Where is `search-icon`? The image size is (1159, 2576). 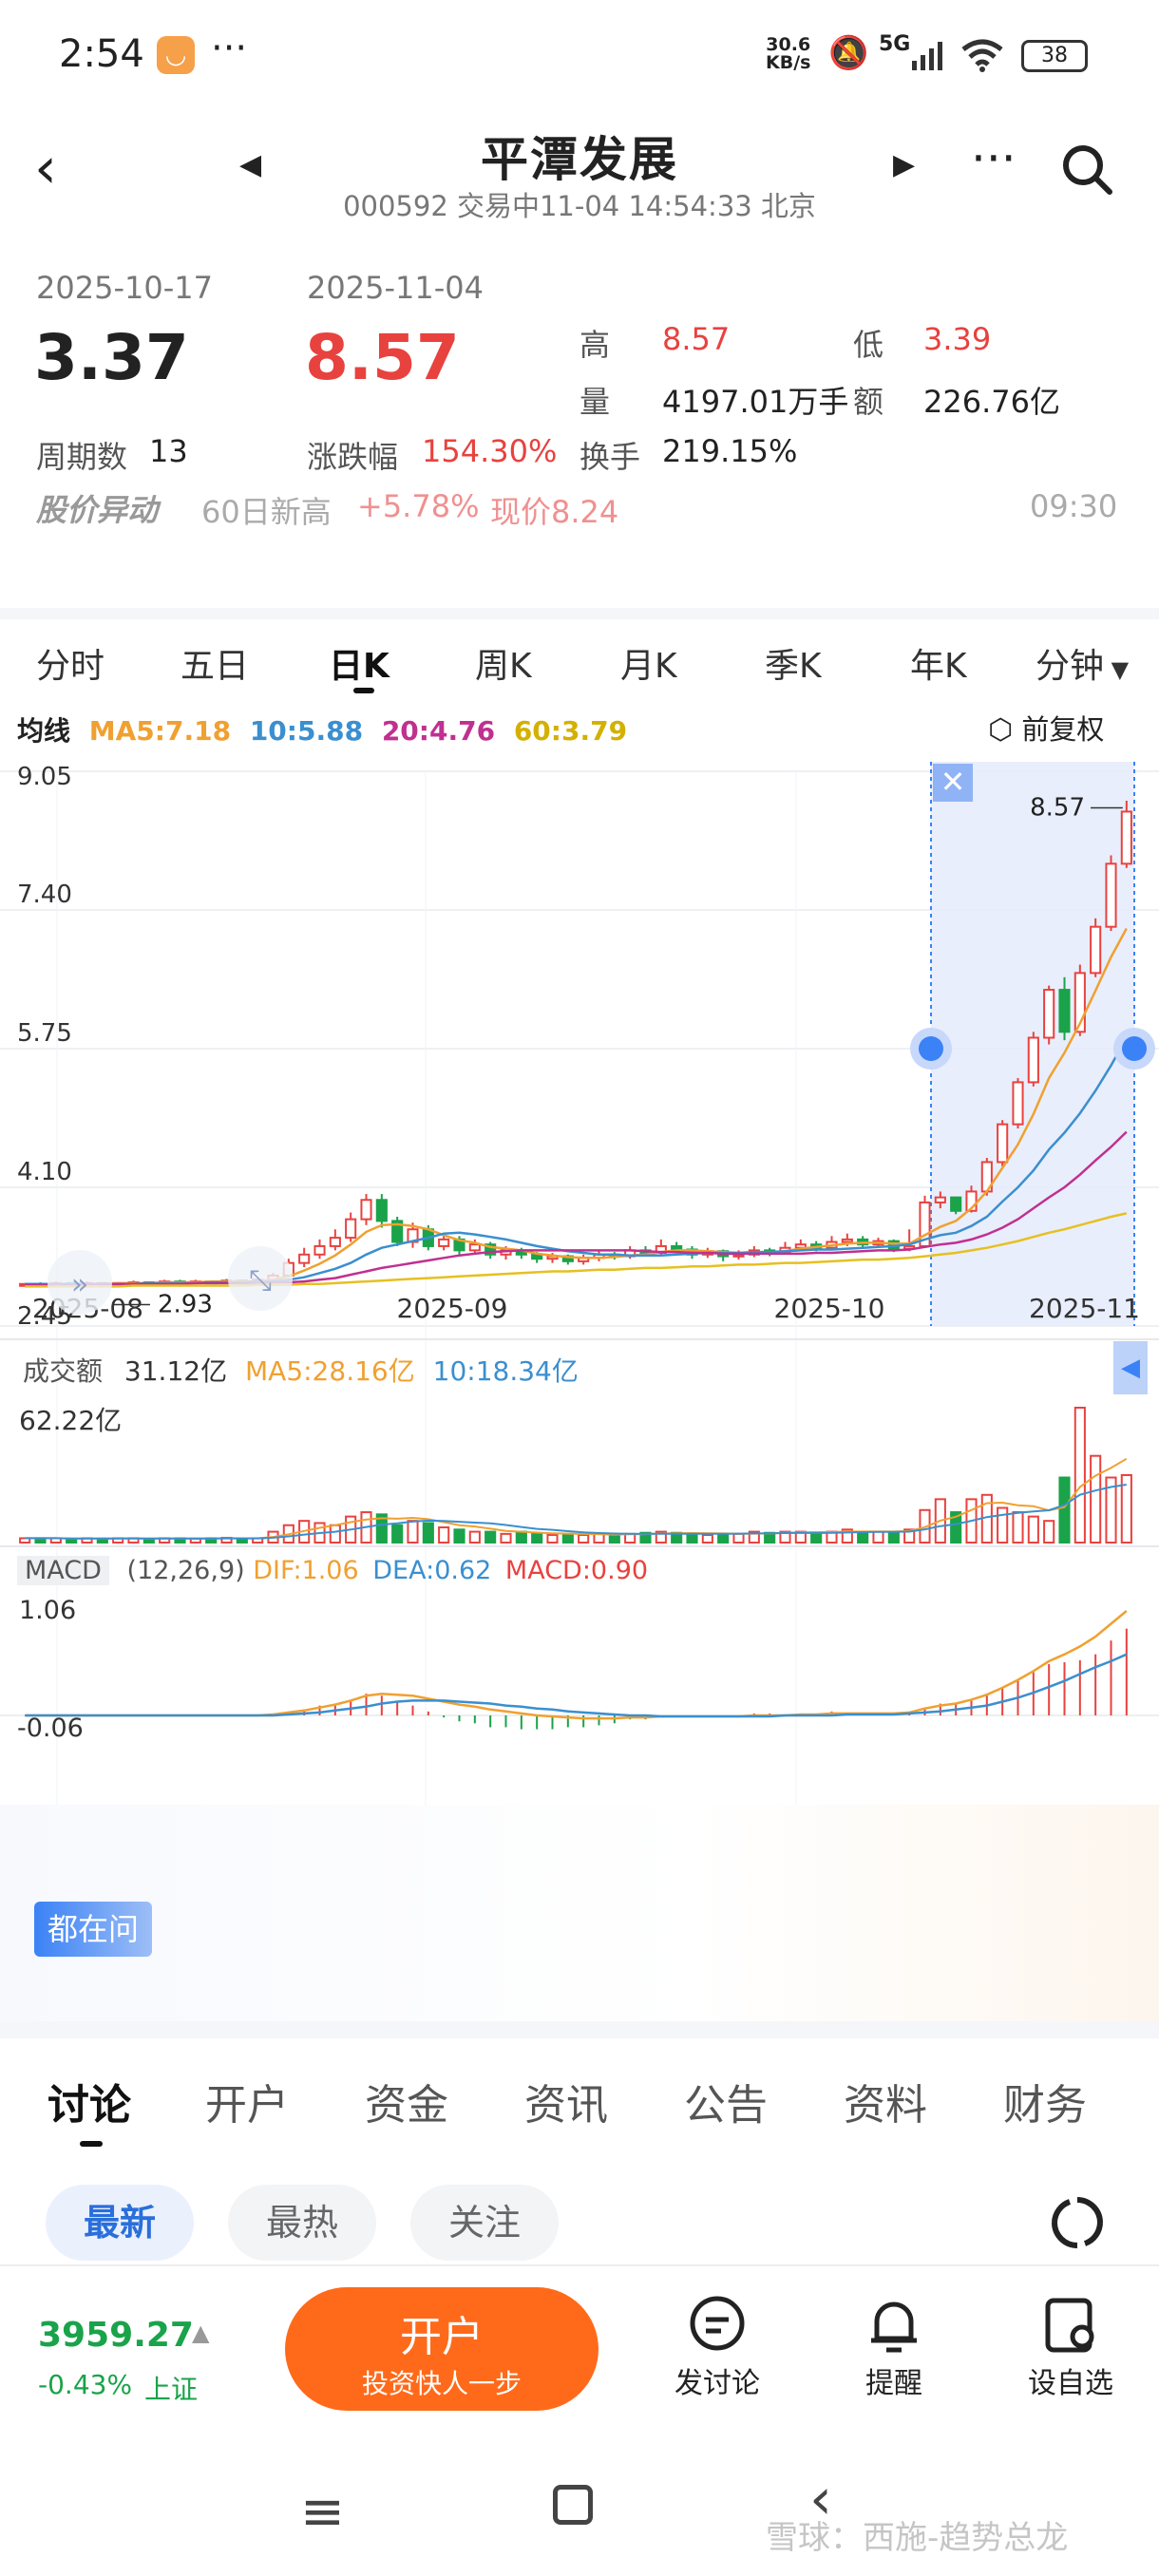
search-icon is located at coordinates (1086, 169).